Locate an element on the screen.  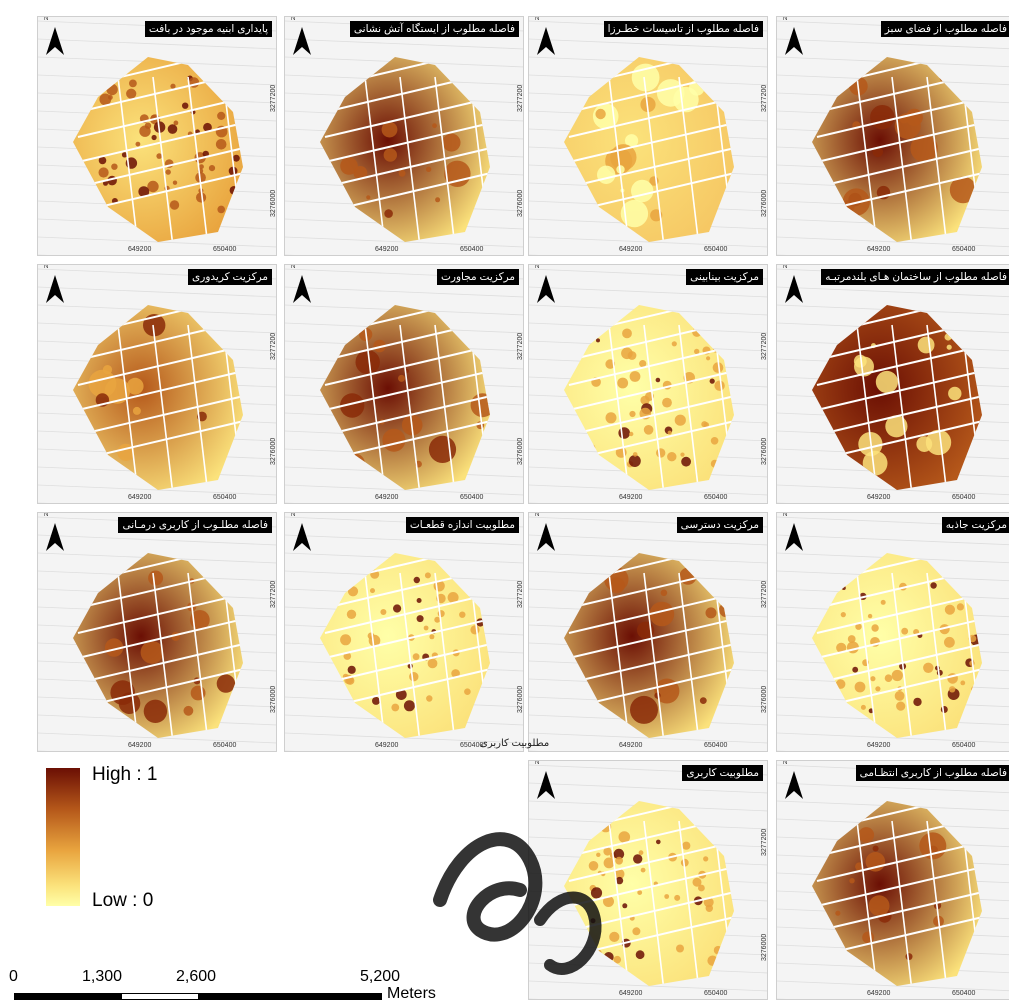
panel-title: پایداری ابنیه موجود در بافت is located at coordinates (208, 29).